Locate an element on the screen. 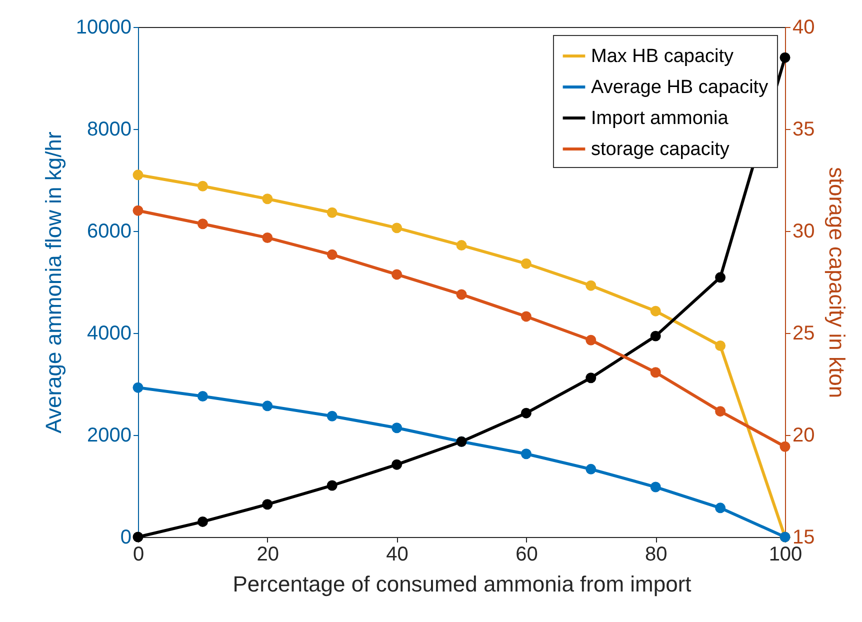  x-tick-label: 80 is located at coordinates (656, 555).